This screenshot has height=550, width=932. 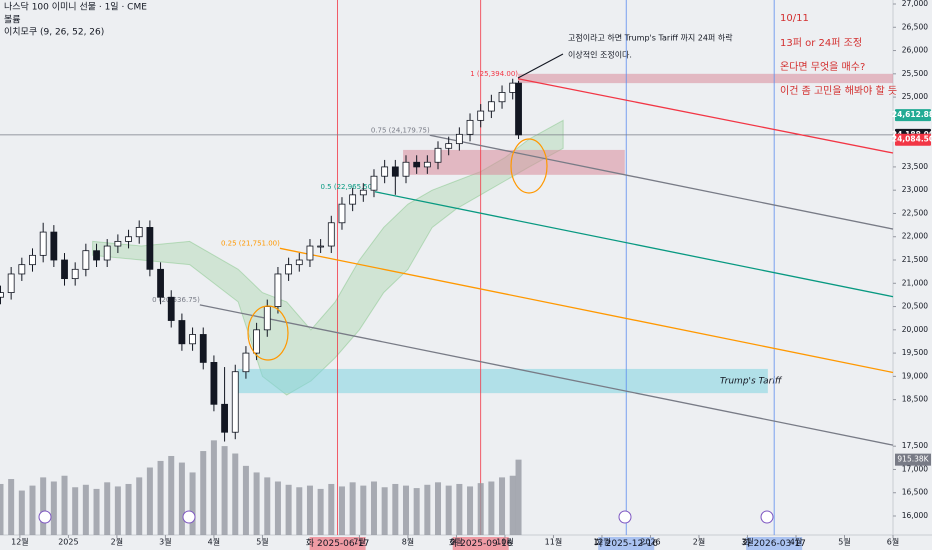 What do you see at coordinates (915, 492) in the screenshot?
I see `y-tick-label: 16,500` at bounding box center [915, 492].